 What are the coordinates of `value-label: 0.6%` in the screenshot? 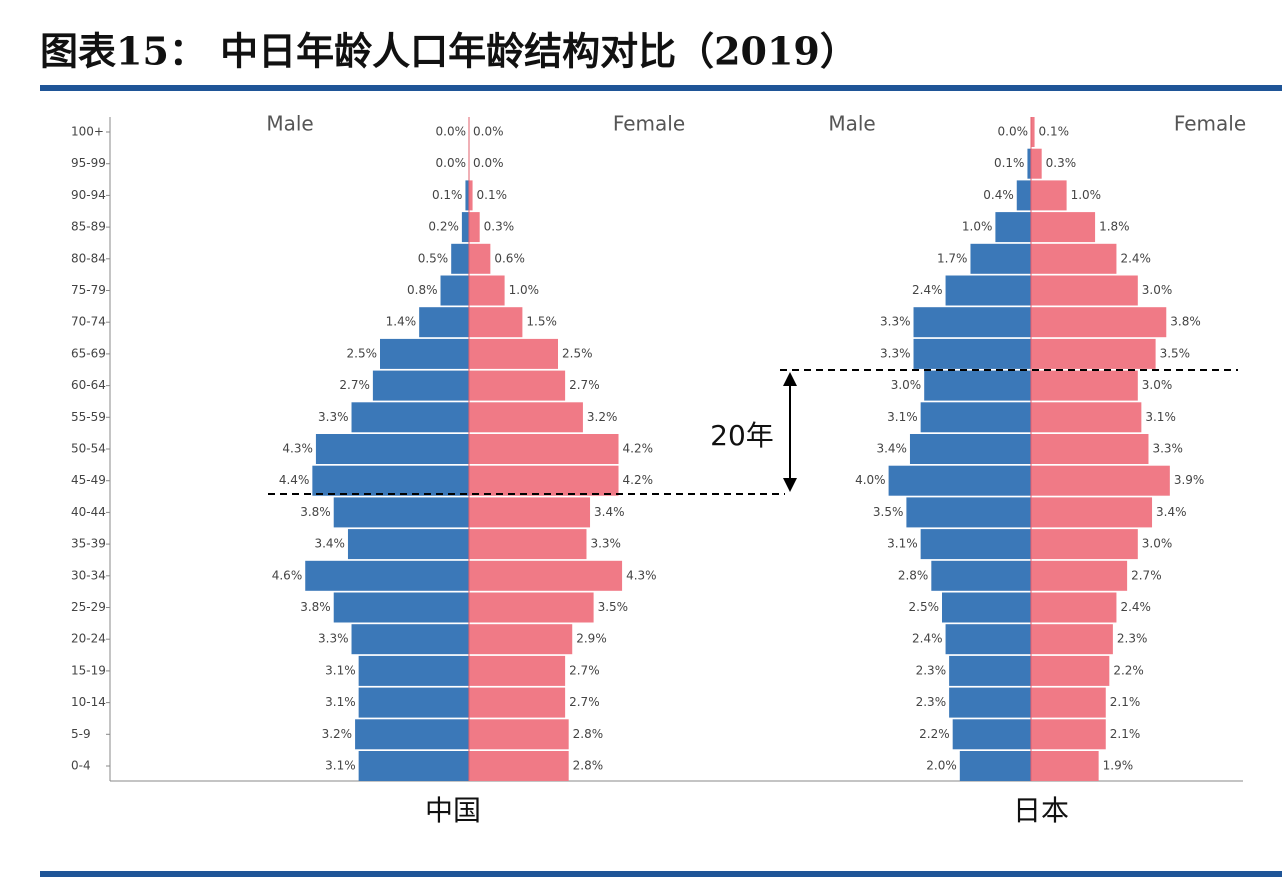 It's located at (509, 258).